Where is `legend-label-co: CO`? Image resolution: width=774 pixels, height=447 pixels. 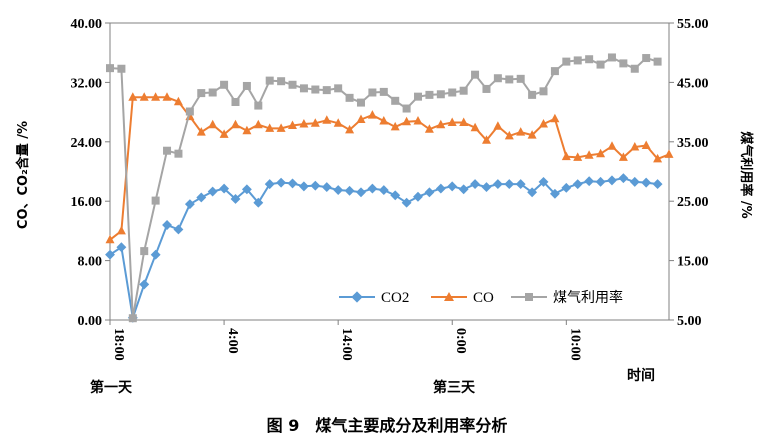
legend-label-co: CO is located at coordinates (483, 298).